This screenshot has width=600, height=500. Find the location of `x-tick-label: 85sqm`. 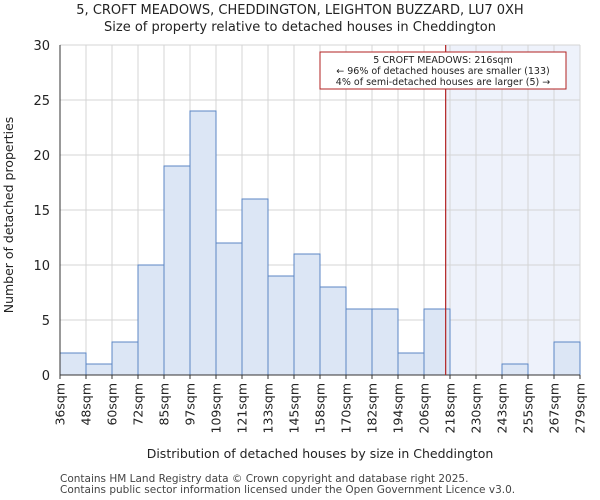

x-tick-label: 85sqm is located at coordinates (164, 404).